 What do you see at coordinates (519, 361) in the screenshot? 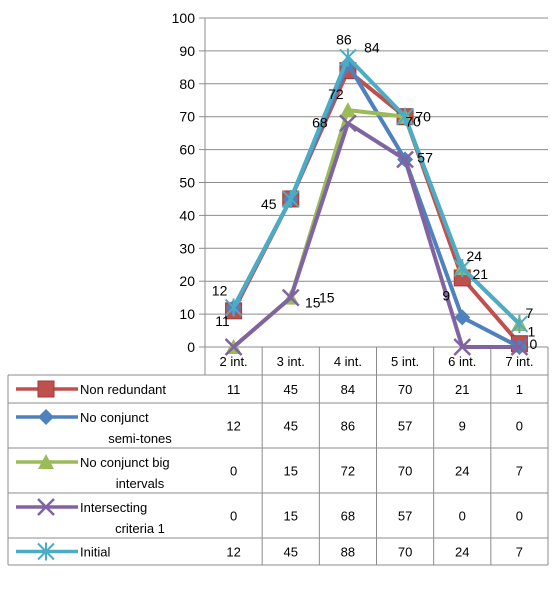
I see `x-category-label: 7 int.` at bounding box center [519, 361].